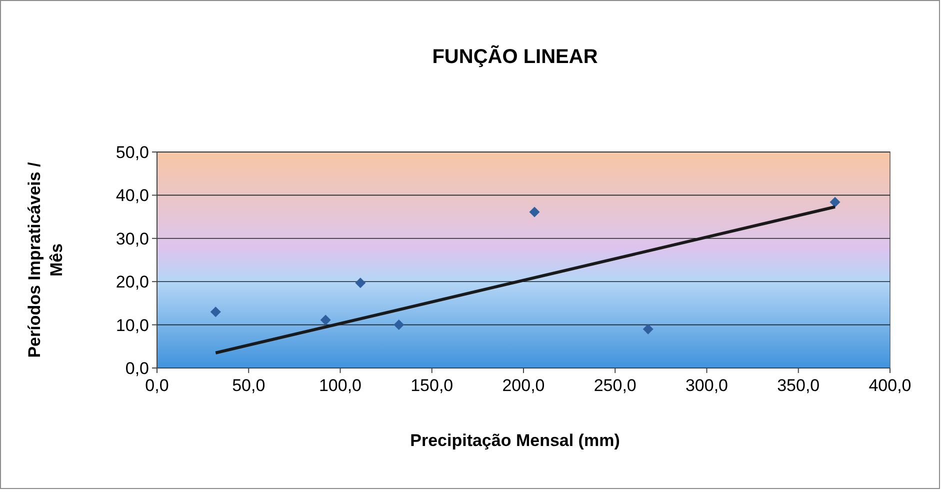  What do you see at coordinates (432, 385) in the screenshot?
I see `x-tick-label: 150,0` at bounding box center [432, 385].